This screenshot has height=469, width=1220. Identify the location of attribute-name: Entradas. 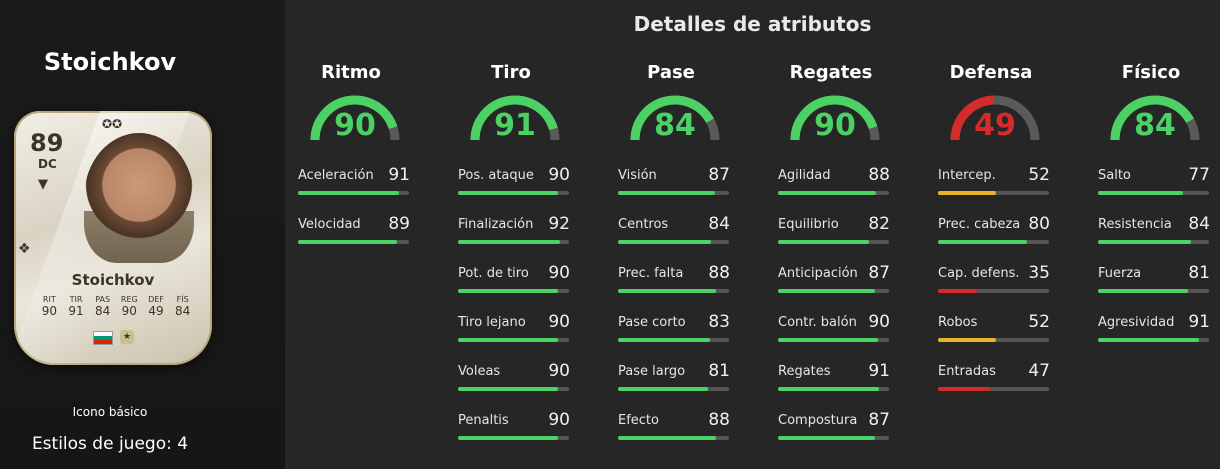
(967, 371).